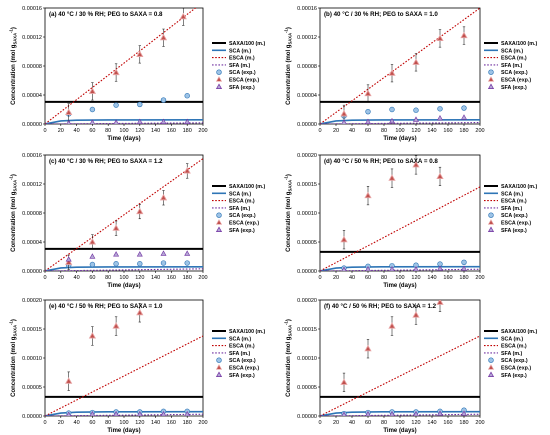 The width and height of the screenshot is (550, 435). What do you see at coordinates (514, 88) in the screenshot?
I see `legend-label: SFA (exp.)` at bounding box center [514, 88].